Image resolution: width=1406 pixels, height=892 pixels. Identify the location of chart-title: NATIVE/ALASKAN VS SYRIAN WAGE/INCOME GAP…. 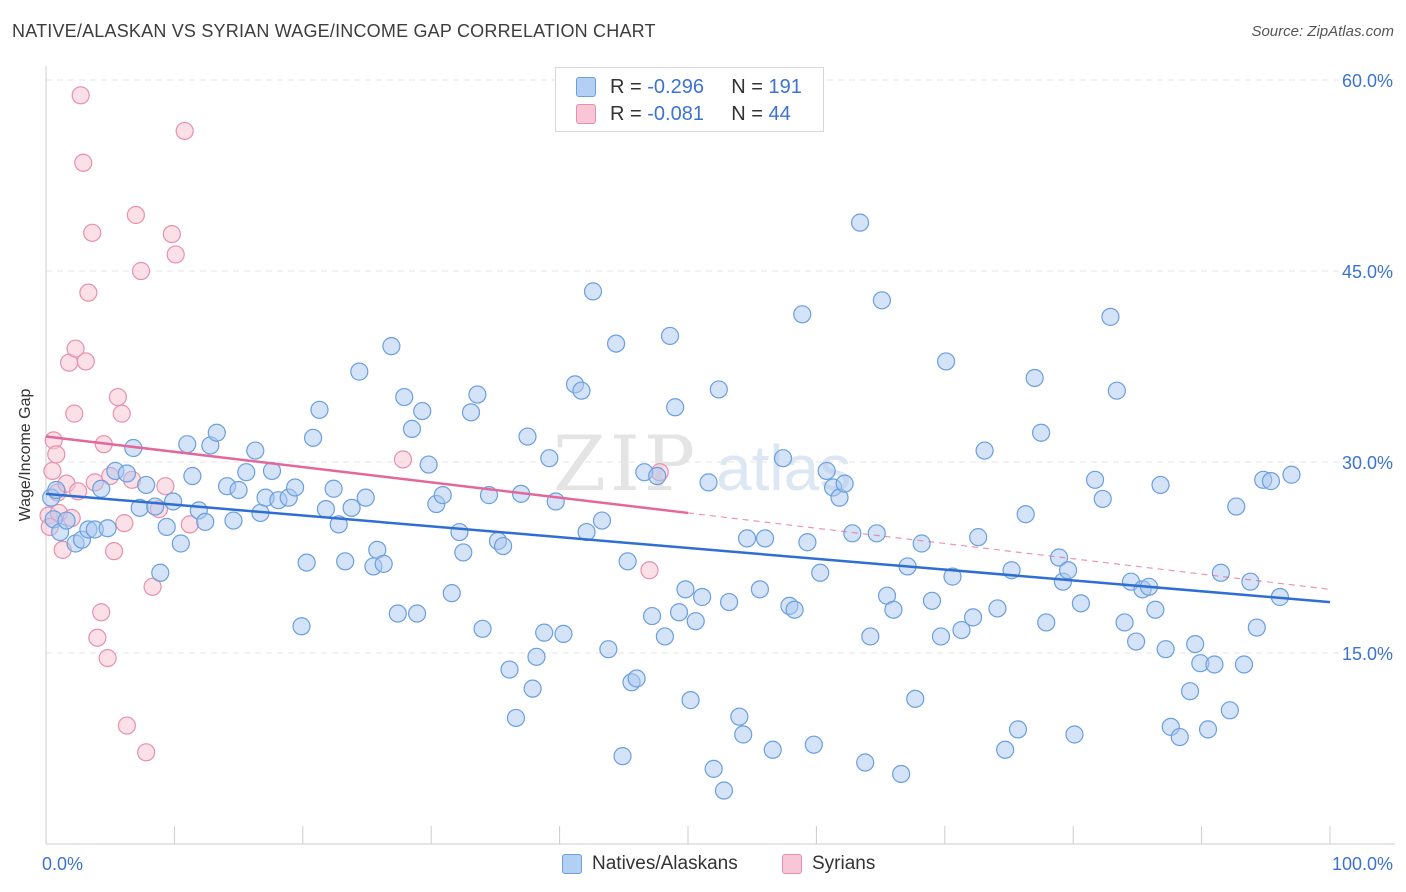
(334, 31).